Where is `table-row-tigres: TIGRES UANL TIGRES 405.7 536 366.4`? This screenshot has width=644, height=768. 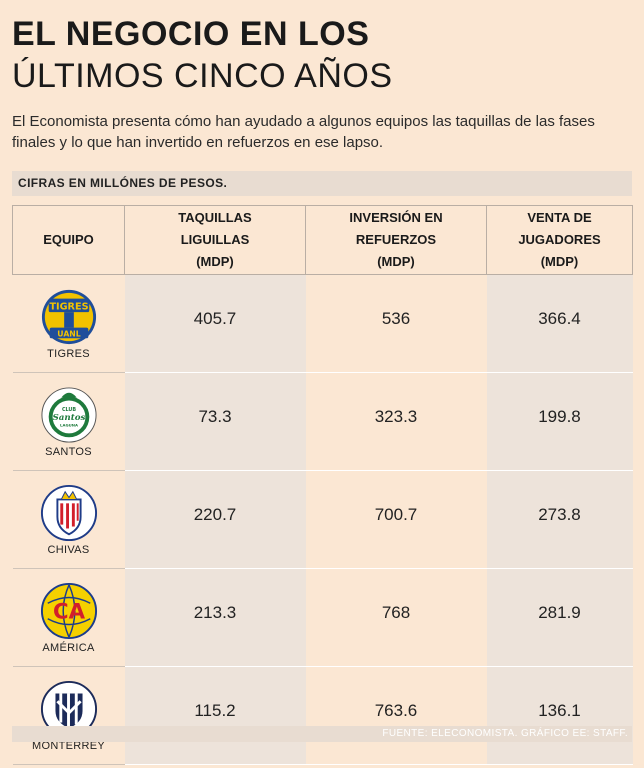 table-row-tigres: TIGRES UANL TIGRES 405.7 536 366.4 is located at coordinates (322, 323).